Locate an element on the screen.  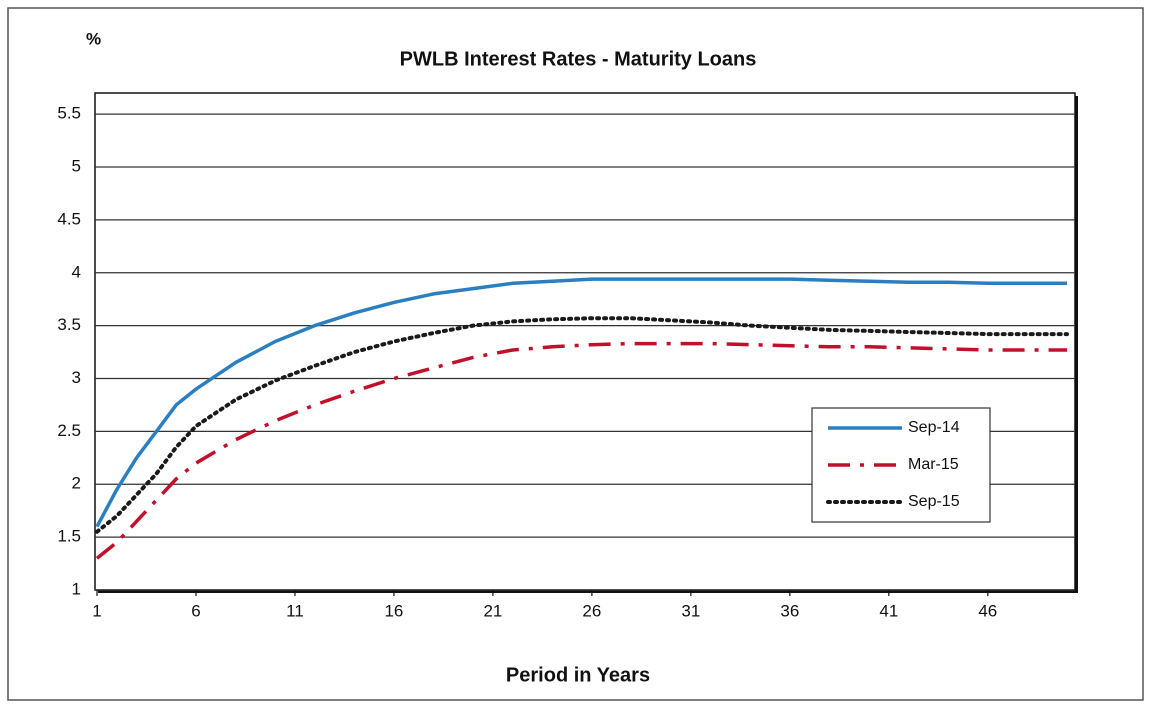
x-tick-label: 36 is located at coordinates (789, 610).